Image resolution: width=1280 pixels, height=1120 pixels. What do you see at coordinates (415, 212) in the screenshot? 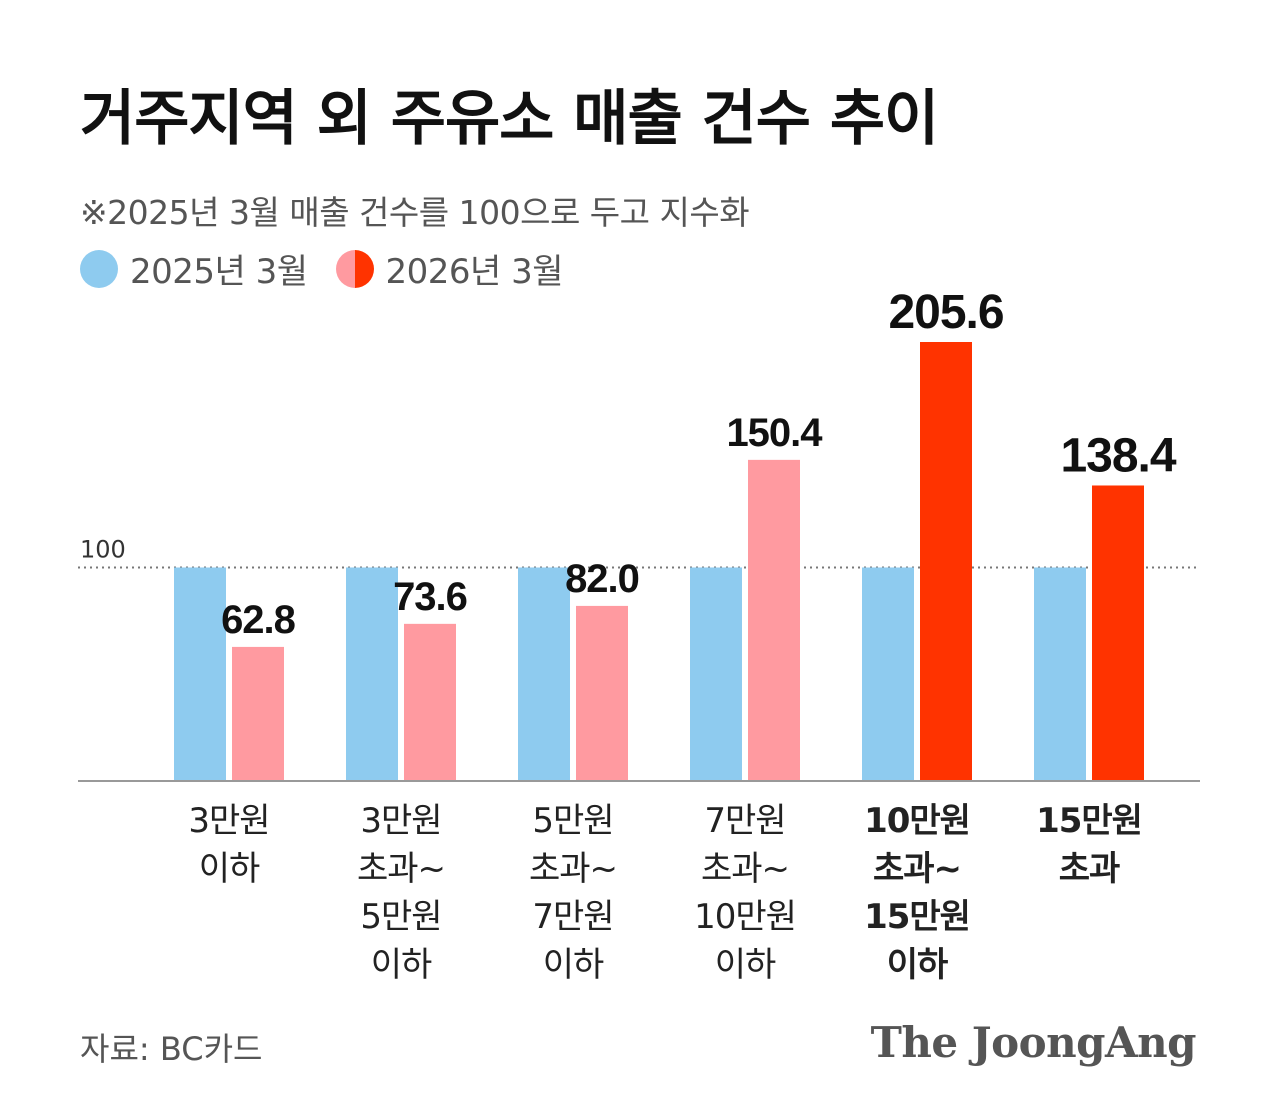
I see `chart-subtitle: ※2025년 3월 매출 건수를 100으로 두고 지수화` at bounding box center [415, 212].